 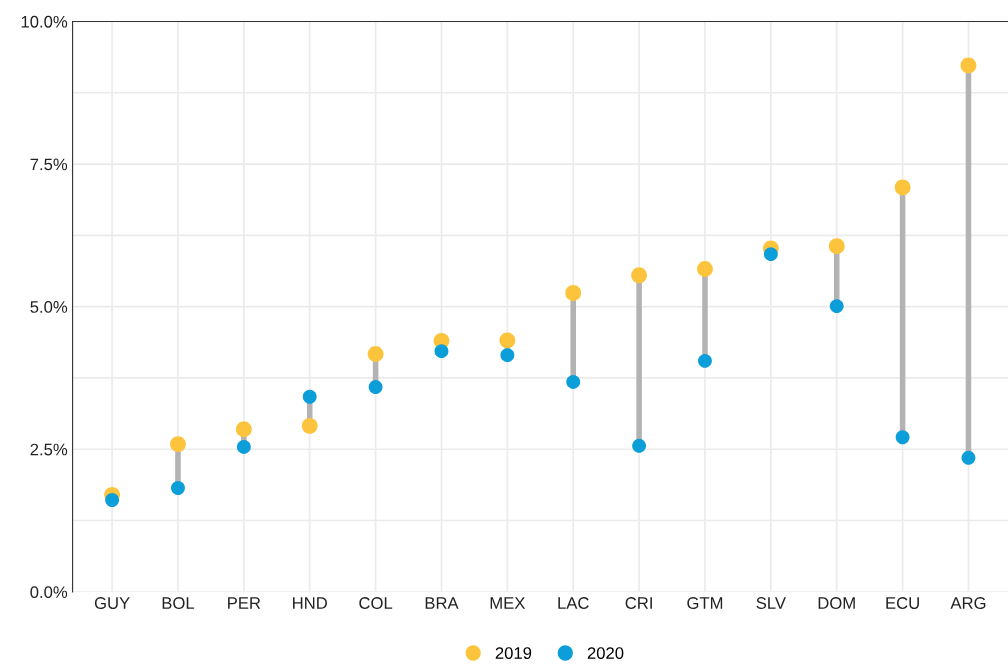 What do you see at coordinates (705, 603) in the screenshot?
I see `x-tick-label: GTM` at bounding box center [705, 603].